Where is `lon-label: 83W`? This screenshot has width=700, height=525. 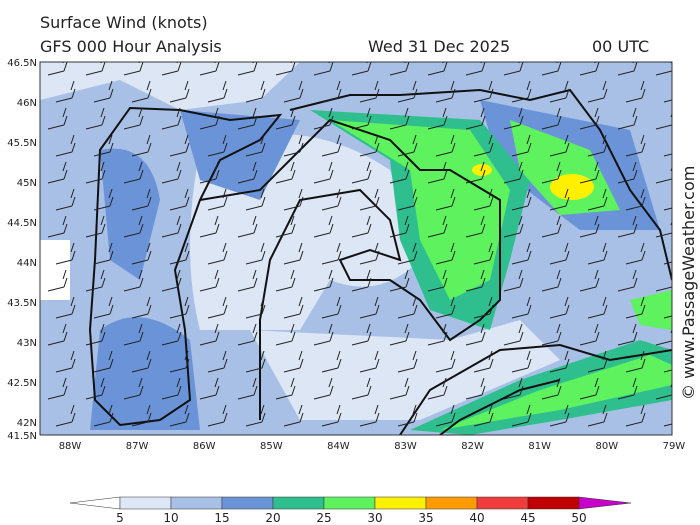 lon-label: 83W is located at coordinates (405, 446).